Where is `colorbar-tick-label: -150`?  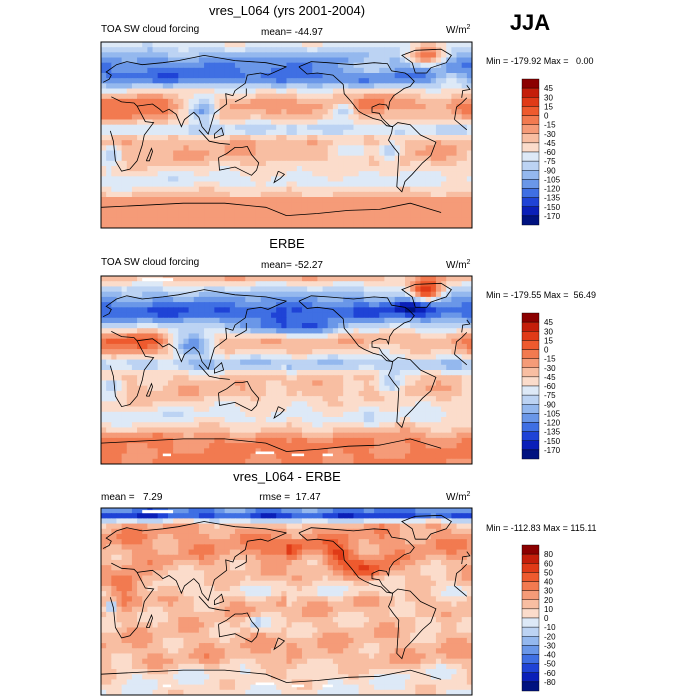 colorbar-tick-label: -150 is located at coordinates (552, 207).